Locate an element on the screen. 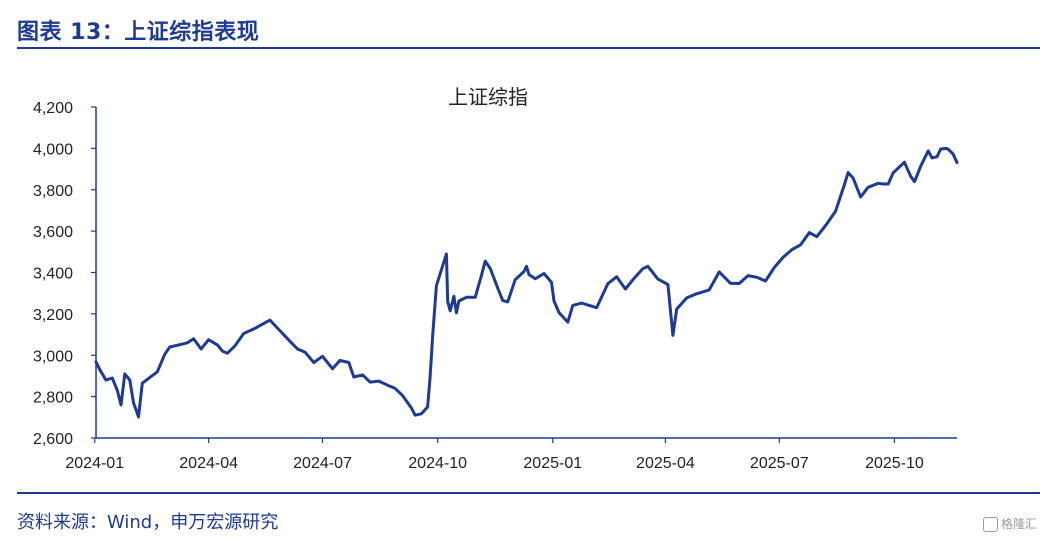 The width and height of the screenshot is (1045, 540). figure-title: 图表 13：上证综指表现 is located at coordinates (138, 32).